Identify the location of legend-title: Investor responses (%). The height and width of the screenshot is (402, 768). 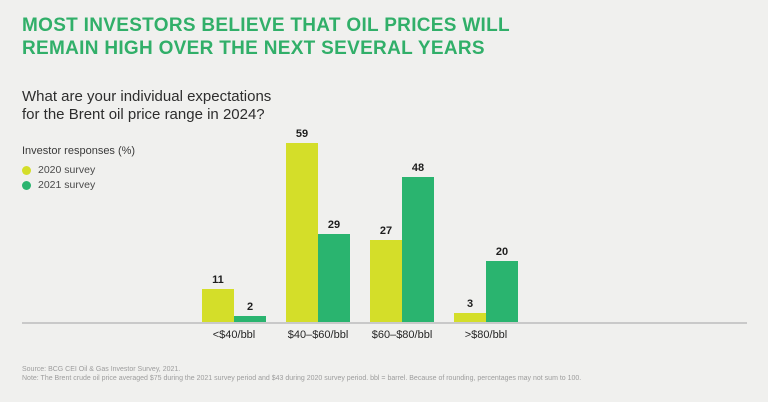
(79, 151).